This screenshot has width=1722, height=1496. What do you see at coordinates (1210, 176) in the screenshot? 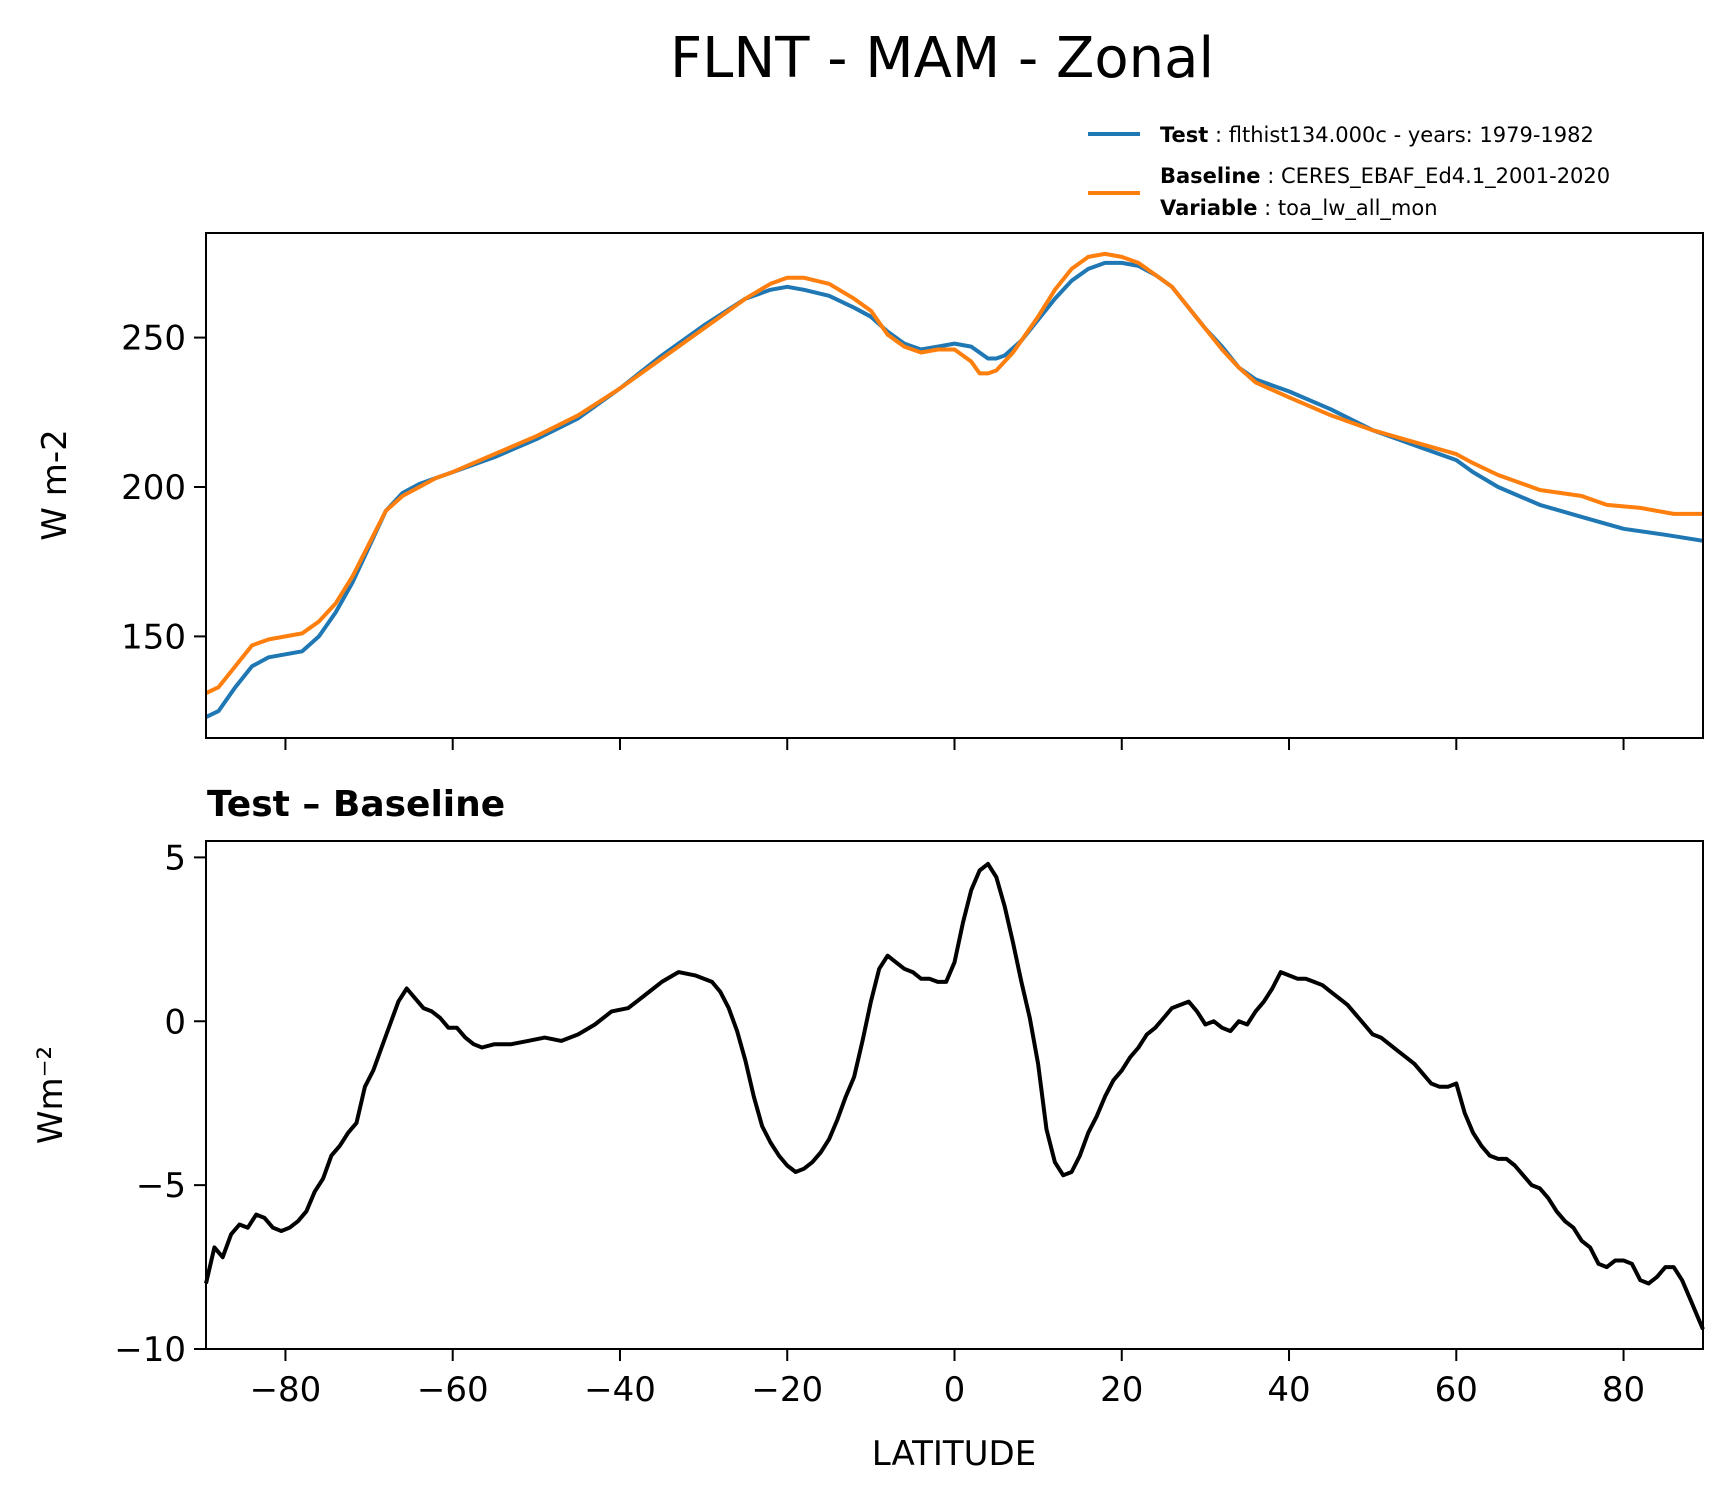
I see `legend-baseline-name: Baseline` at bounding box center [1210, 176].